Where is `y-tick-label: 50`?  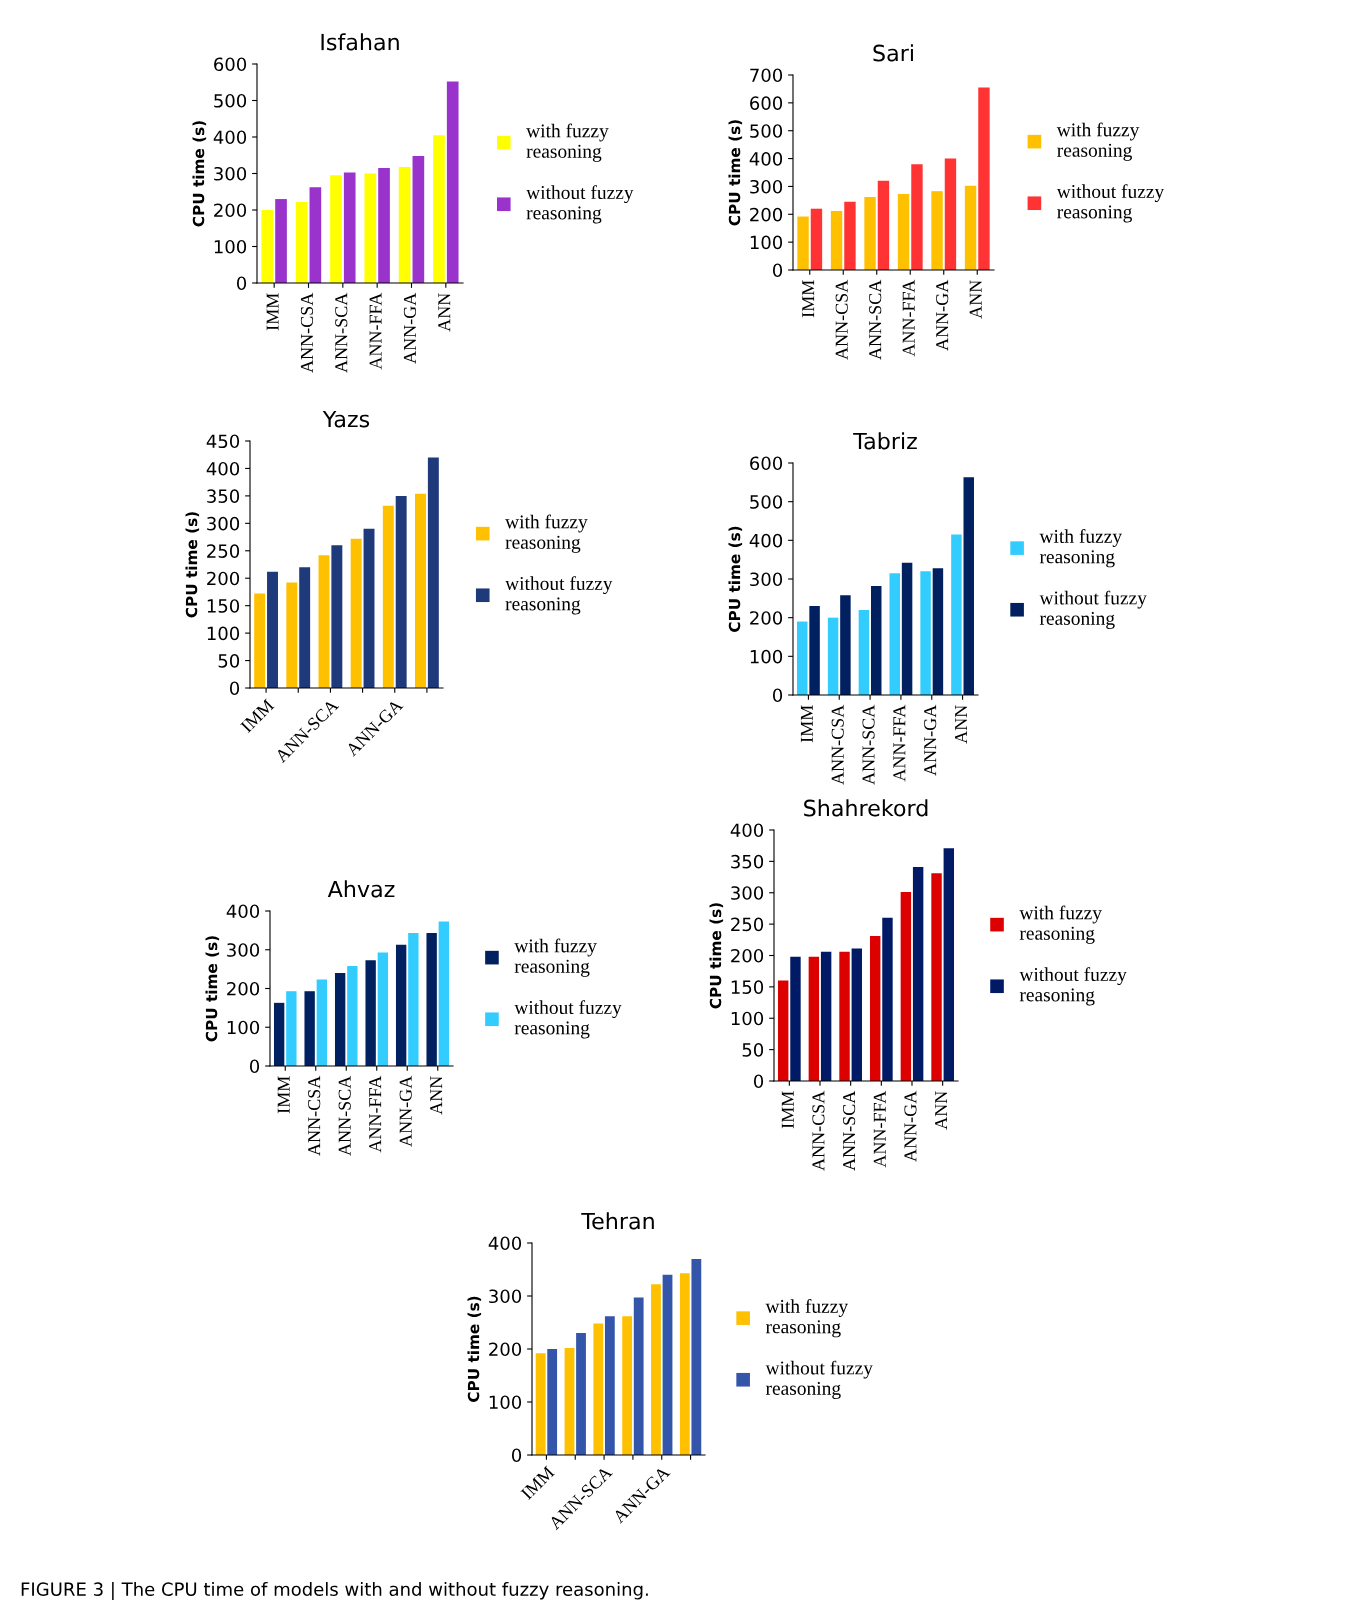
y-tick-label: 50 is located at coordinates (229, 661).